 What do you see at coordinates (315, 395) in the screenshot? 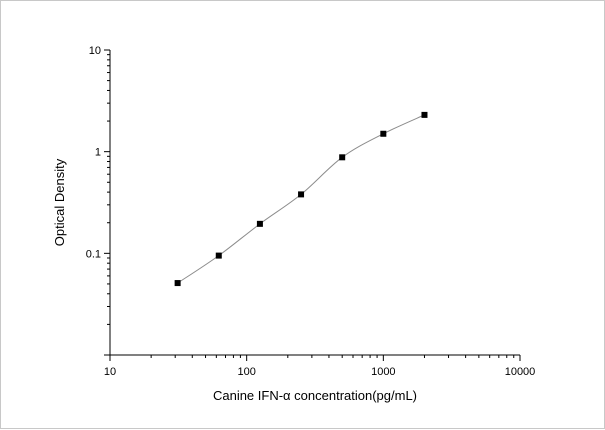
I see `x-axis-title: Canine IFN-α concentration(pg/mL)` at bounding box center [315, 395].